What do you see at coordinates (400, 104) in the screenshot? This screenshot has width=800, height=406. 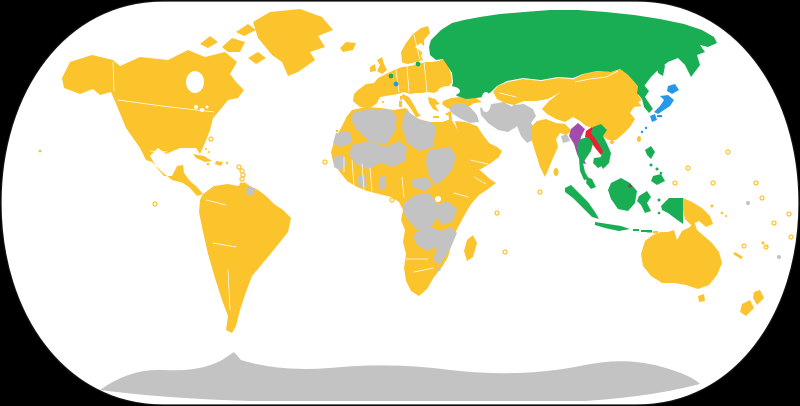 I see `region-sardinia` at bounding box center [400, 104].